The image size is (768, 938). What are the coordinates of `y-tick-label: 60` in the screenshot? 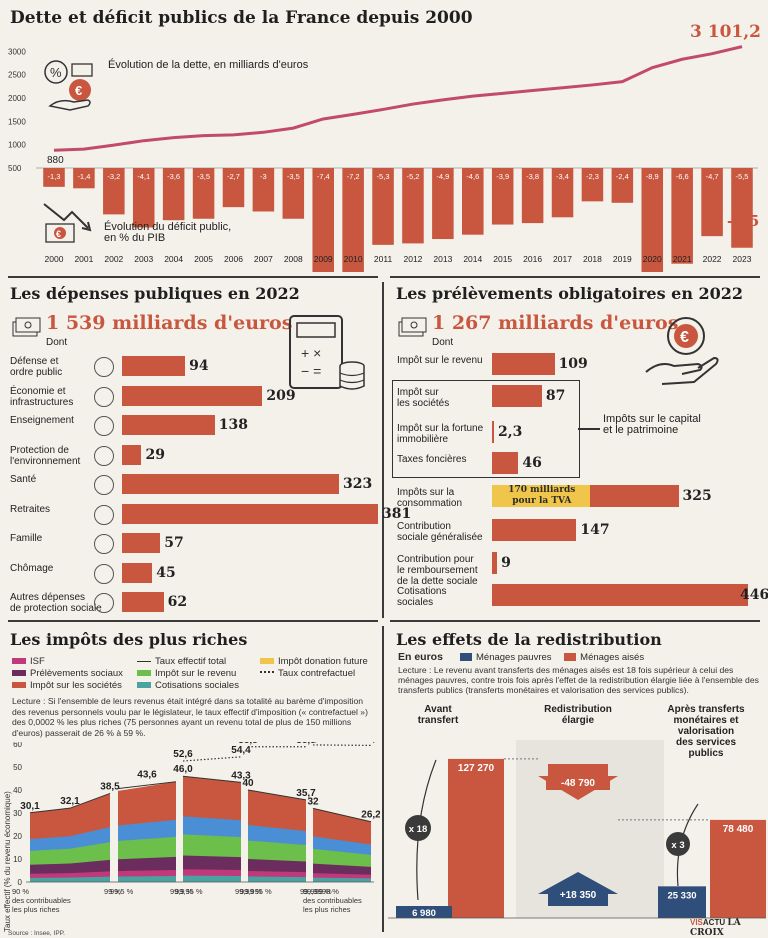 It's located at (17, 745).